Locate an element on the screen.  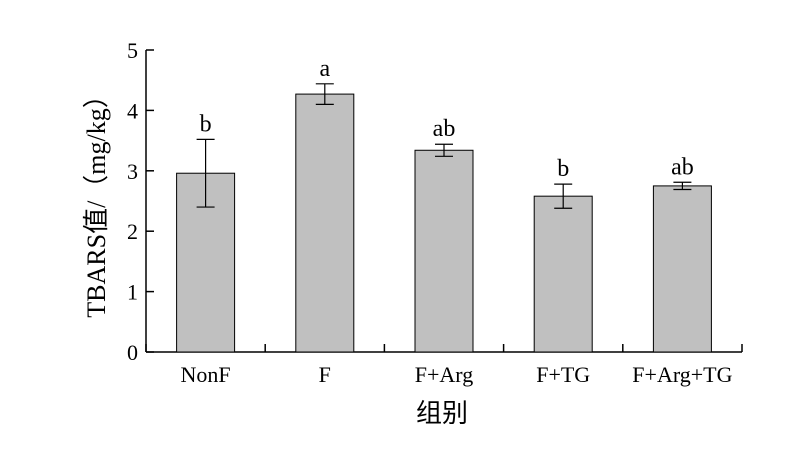
bar-F+Arg is located at coordinates (444, 251).